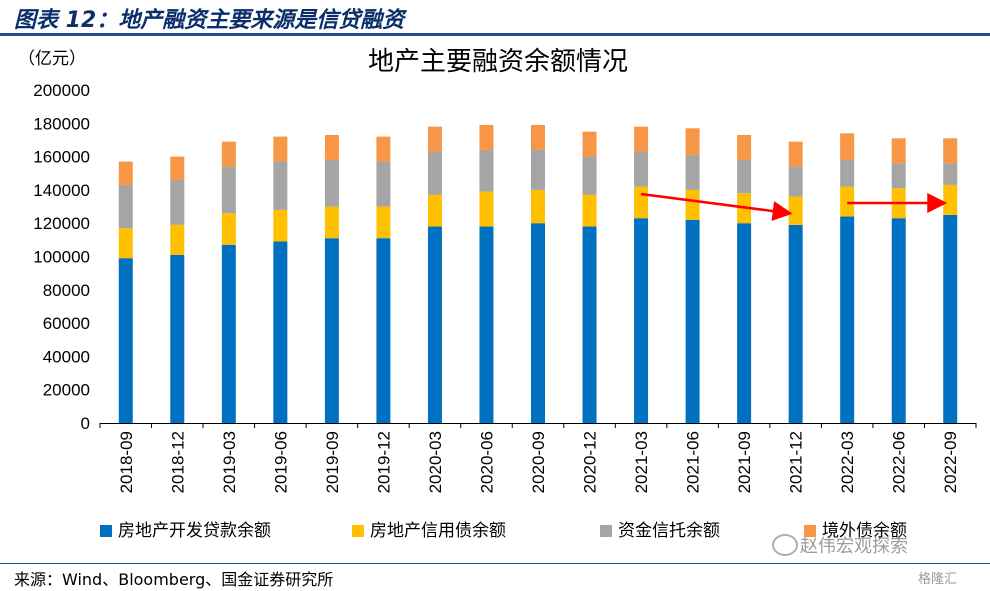 This screenshot has height=591, width=990. Describe the element at coordinates (495, 34) in the screenshot. I see `header-divider` at that location.